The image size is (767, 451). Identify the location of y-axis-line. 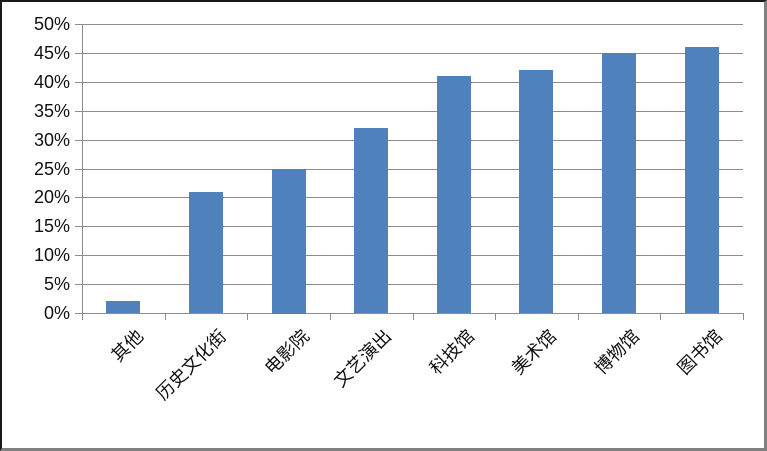
(82, 172).